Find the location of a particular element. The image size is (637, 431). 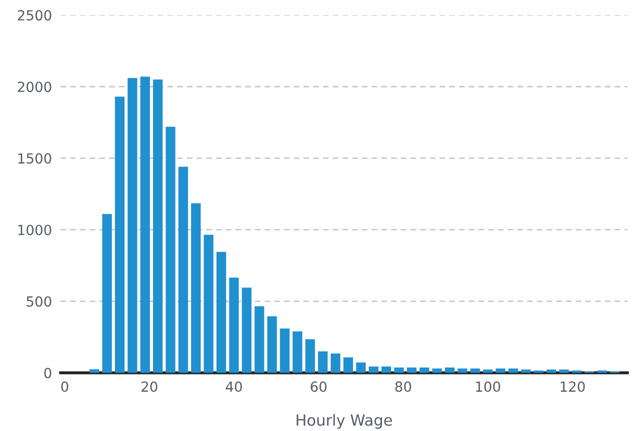

x-tick-label: 80 is located at coordinates (403, 386).